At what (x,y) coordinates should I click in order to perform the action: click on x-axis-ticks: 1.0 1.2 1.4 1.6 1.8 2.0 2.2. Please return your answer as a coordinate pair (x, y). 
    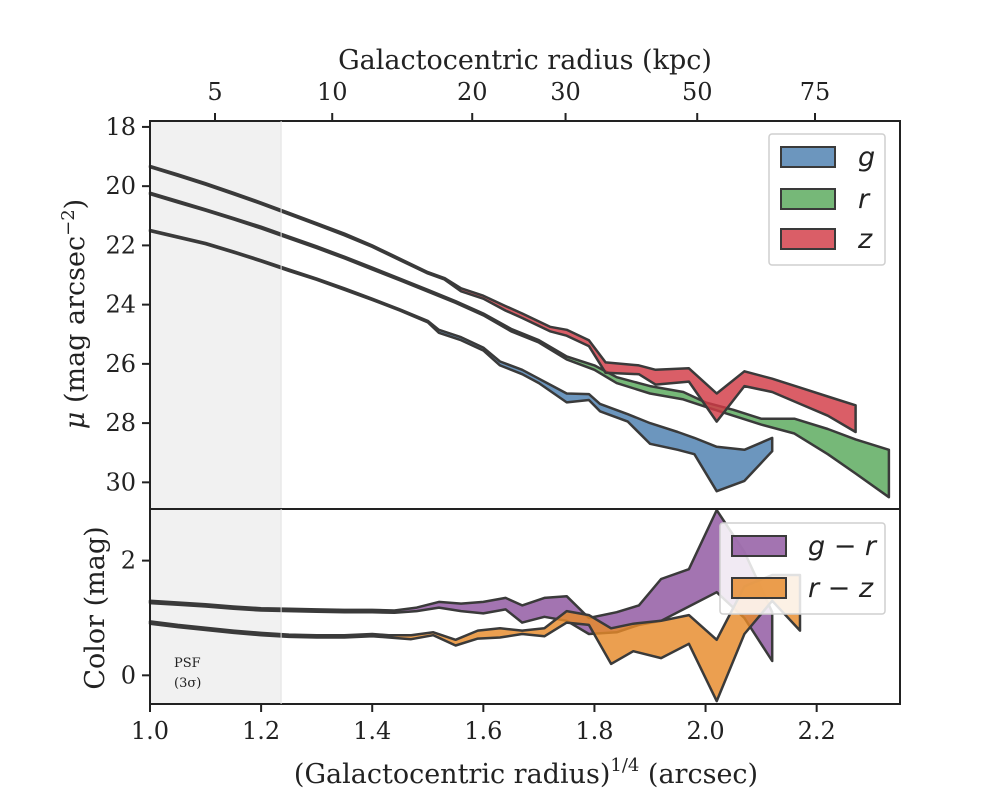
    Looking at the image, I should click on (483, 724).